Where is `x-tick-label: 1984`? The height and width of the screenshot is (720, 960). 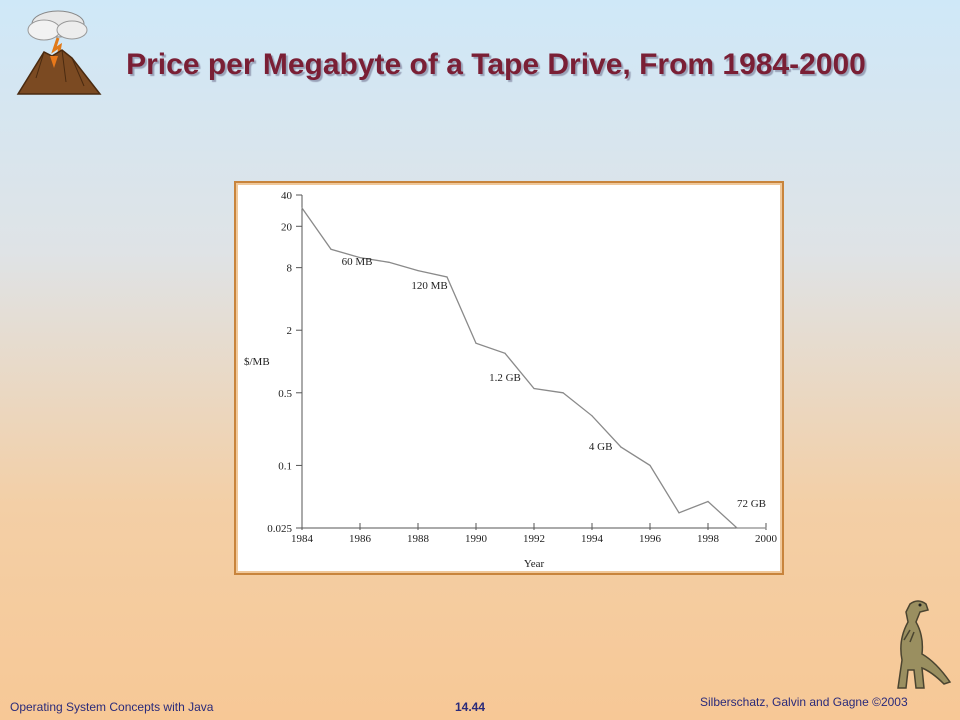 x-tick-label: 1984 is located at coordinates (302, 539).